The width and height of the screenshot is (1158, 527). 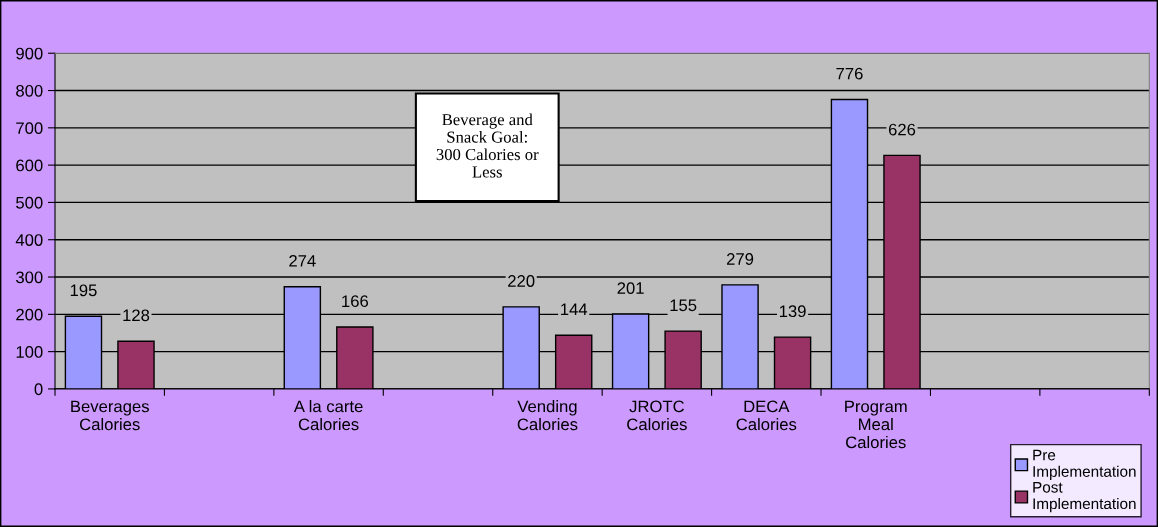 What do you see at coordinates (110, 415) in the screenshot?
I see `x-tick-label: Beverages Calories` at bounding box center [110, 415].